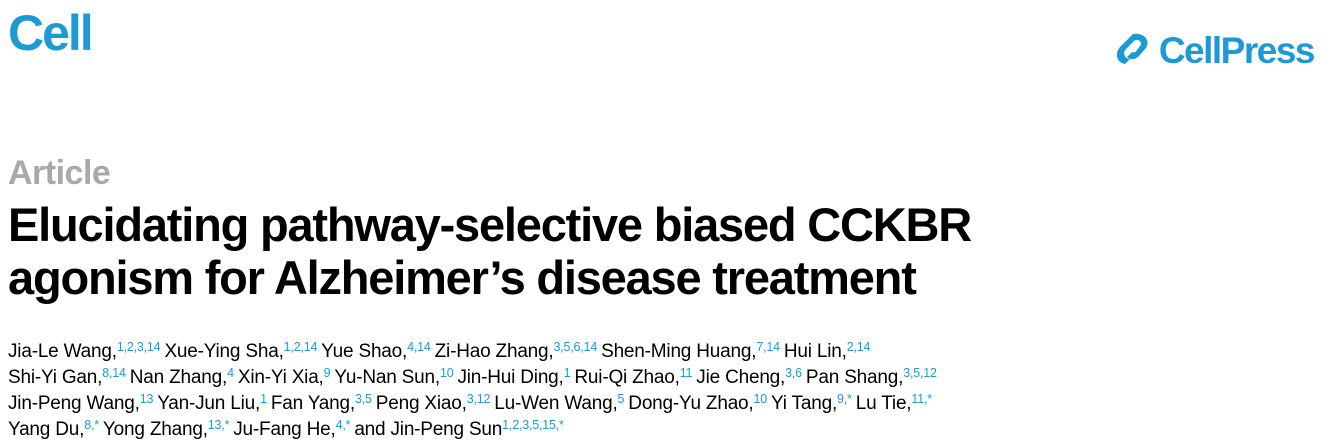 This screenshot has height=446, width=1328. I want to click on author-name: Lu Tie,, so click(883, 403).